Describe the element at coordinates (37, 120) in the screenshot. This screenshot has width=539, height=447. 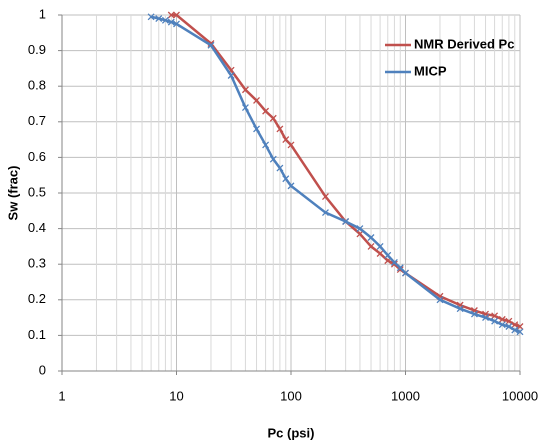
I see `y-tick-label: 0.7` at that location.